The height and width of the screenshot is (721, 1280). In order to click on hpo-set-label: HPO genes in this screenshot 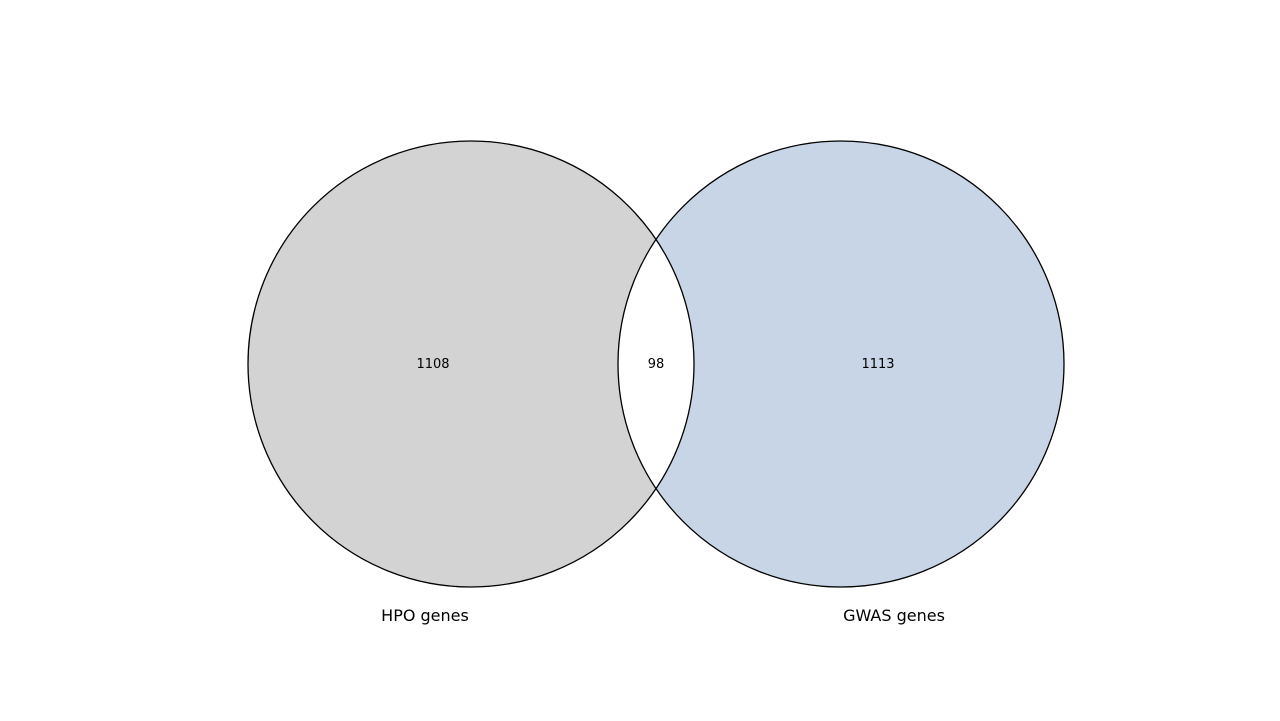, I will do `click(425, 615)`.